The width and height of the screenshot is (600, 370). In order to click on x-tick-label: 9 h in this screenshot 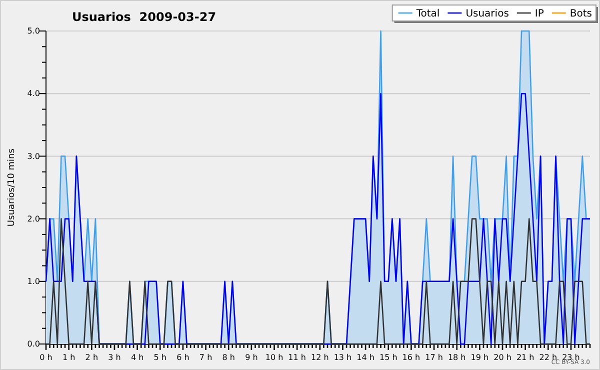, I will do `click(251, 357)`.